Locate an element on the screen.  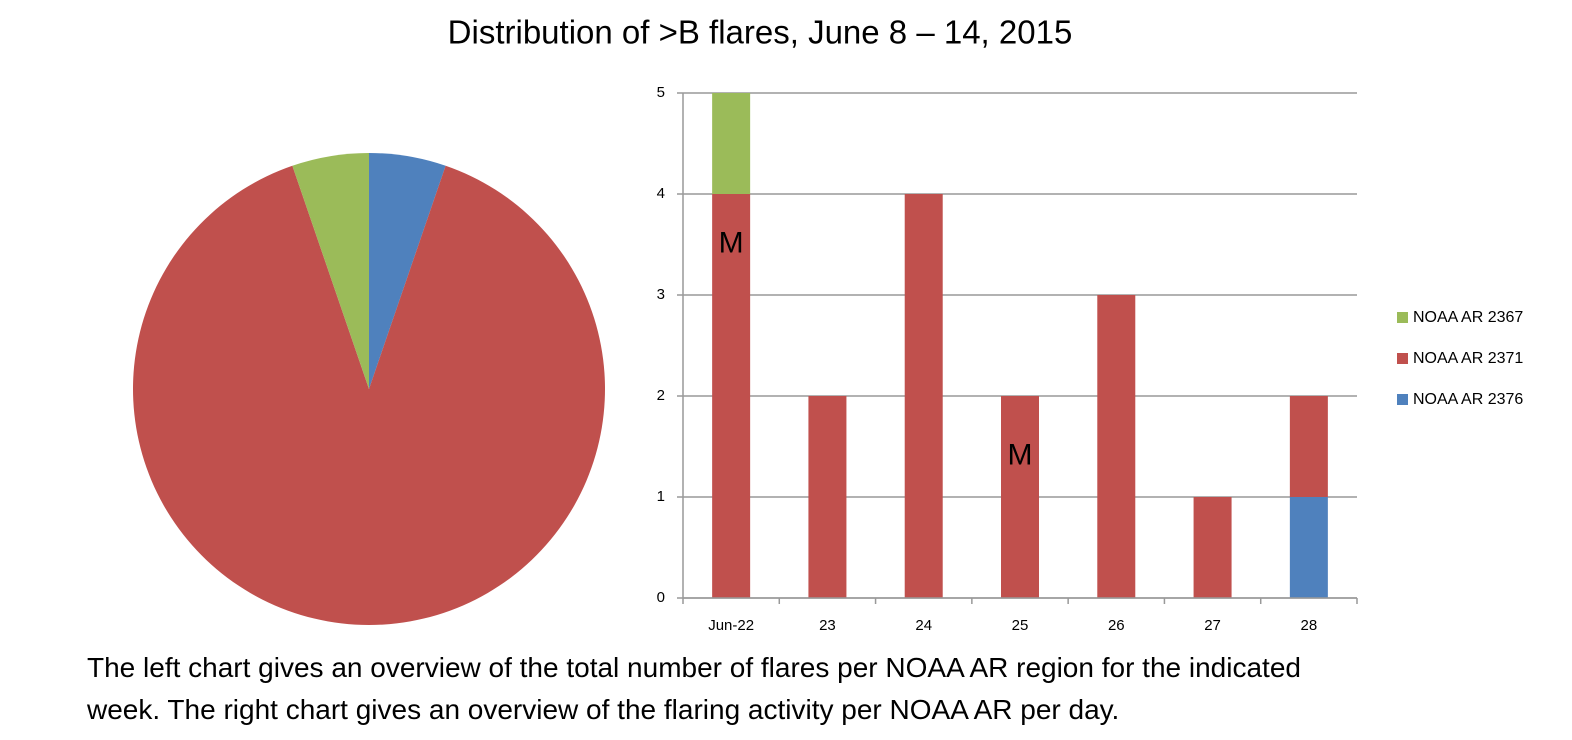
legend-label: NOAA AR 2367 is located at coordinates (1468, 317).